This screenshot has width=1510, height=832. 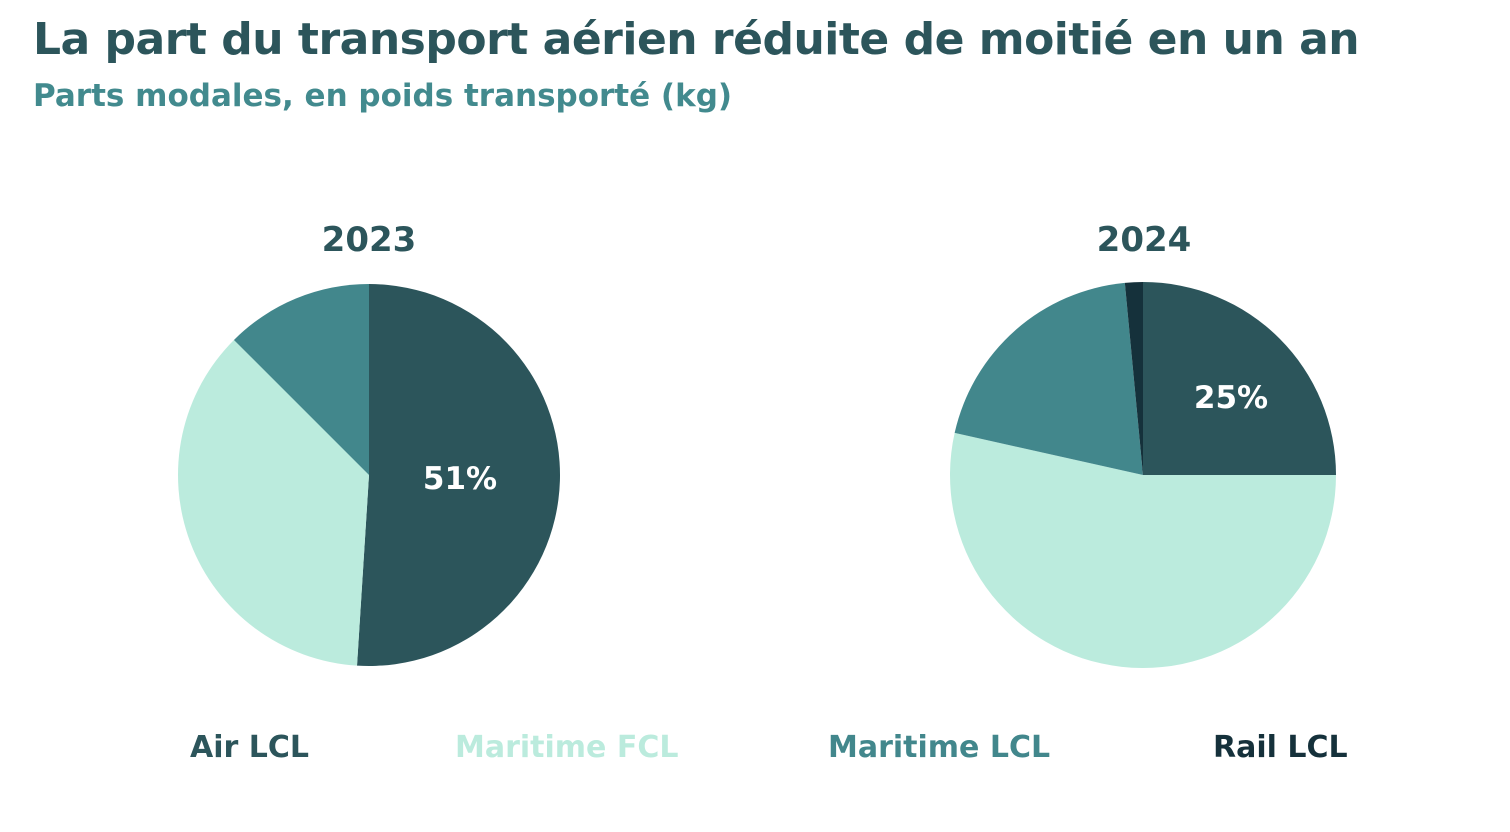 I want to click on chart-subtitle: Parts modales, en poids transporté (kg), so click(x=383, y=96).